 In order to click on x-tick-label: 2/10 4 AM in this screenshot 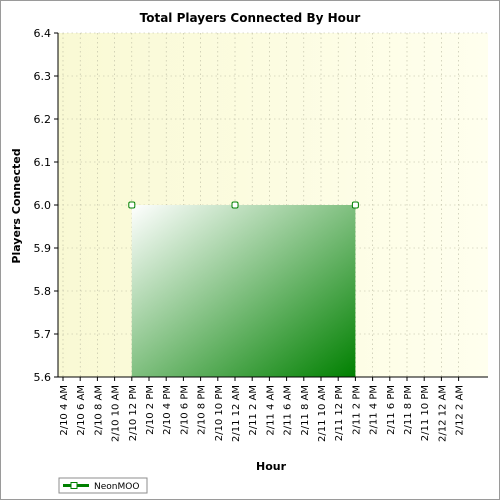, I will do `click(64, 410)`.